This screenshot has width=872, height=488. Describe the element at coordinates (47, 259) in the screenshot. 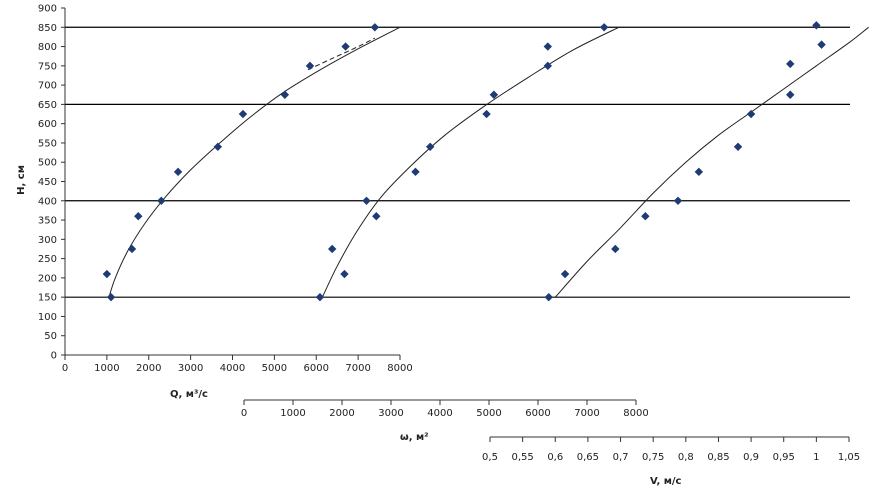

I see `y-tick-label: 250` at that location.